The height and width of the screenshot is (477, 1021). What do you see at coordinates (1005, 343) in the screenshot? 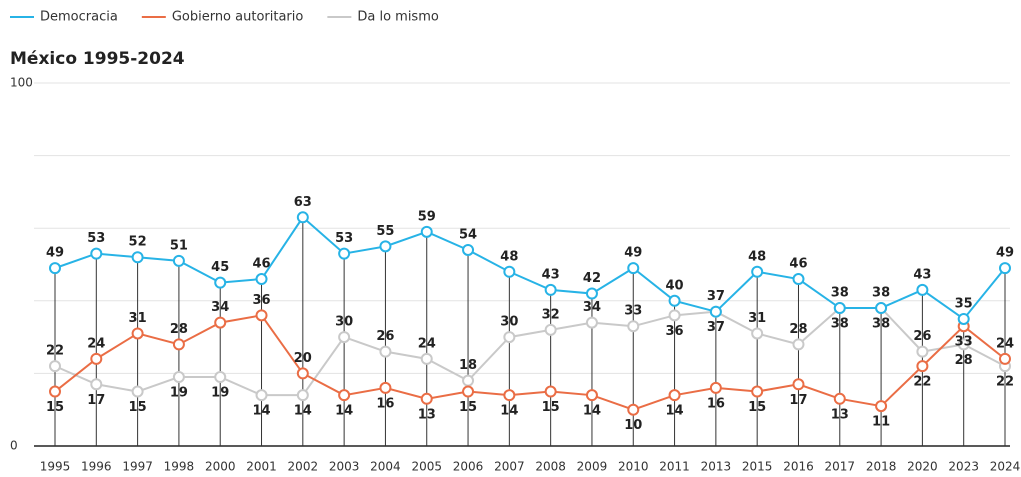
I see `data-label: 24` at bounding box center [1005, 343].